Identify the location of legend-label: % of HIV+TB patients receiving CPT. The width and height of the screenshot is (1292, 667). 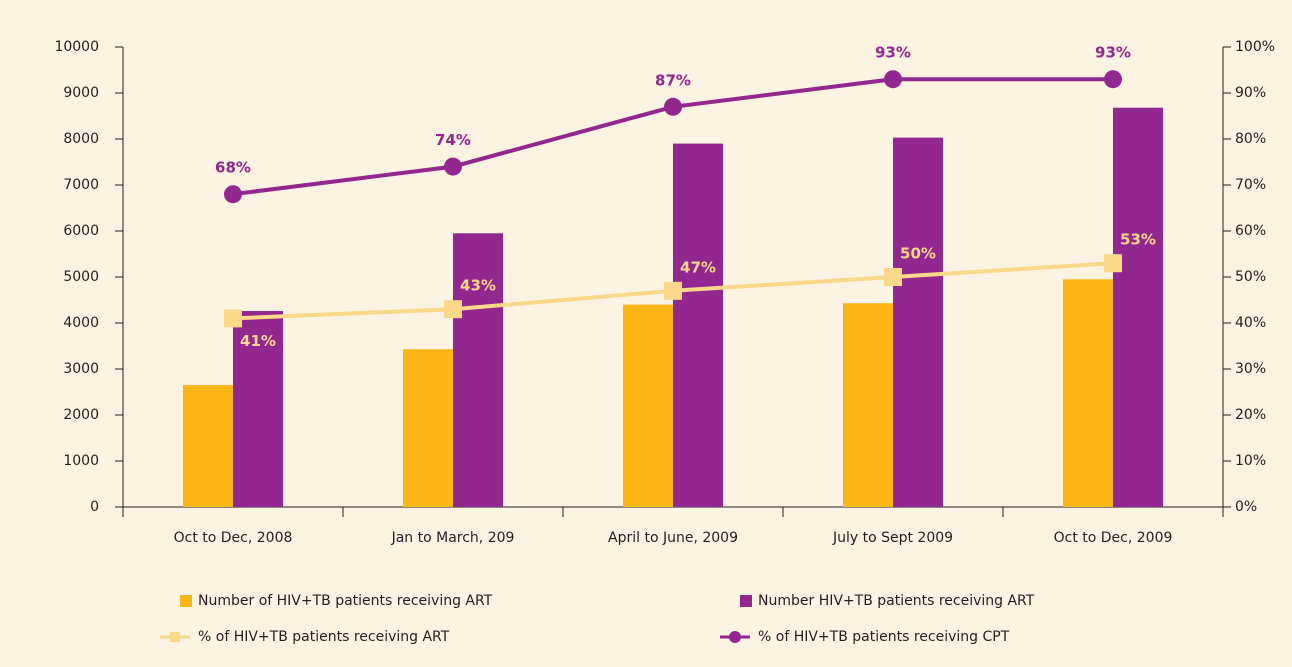
(884, 637).